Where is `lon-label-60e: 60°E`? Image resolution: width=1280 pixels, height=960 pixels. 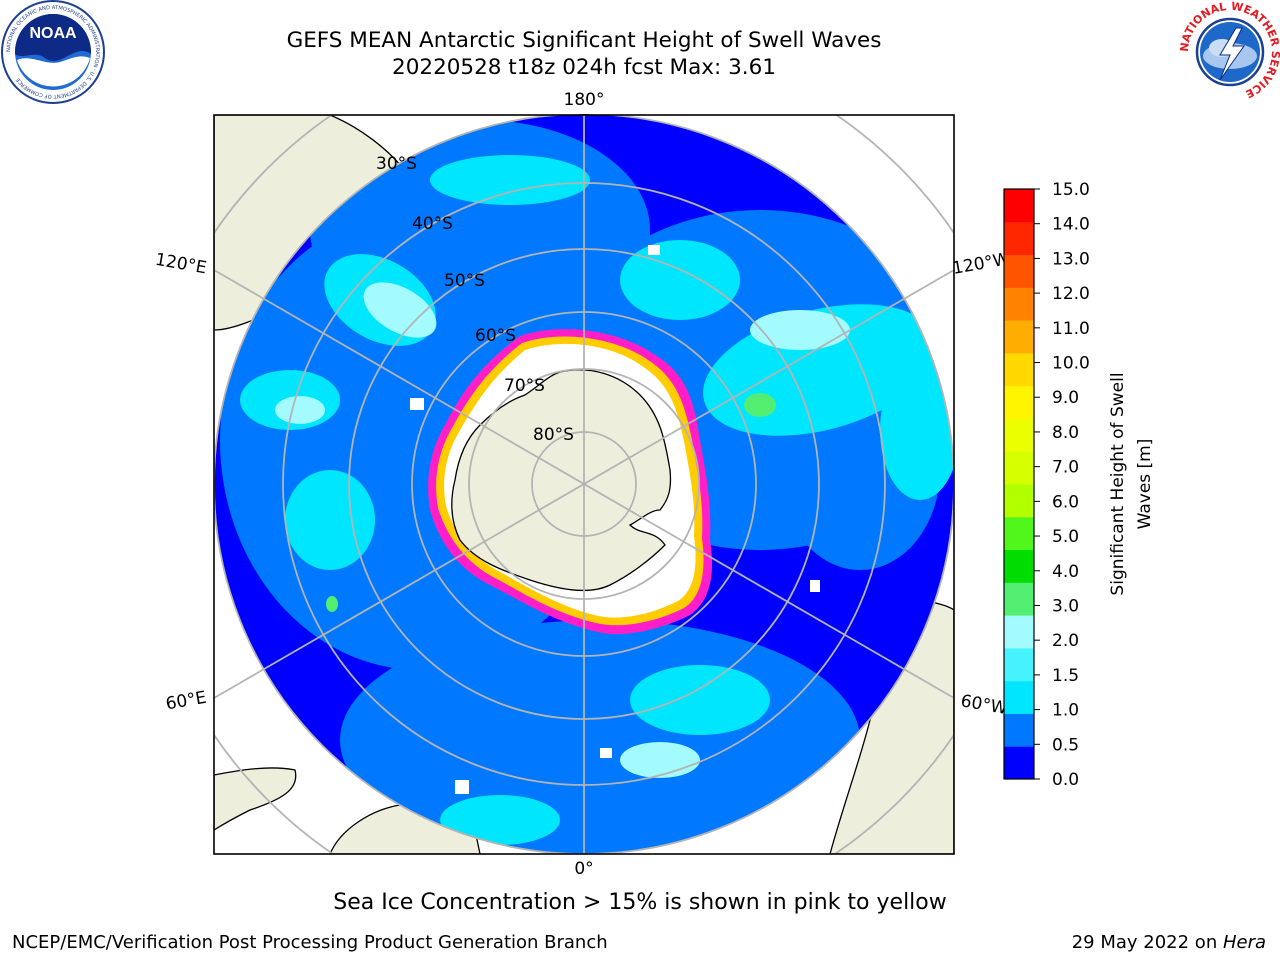
lon-label-60e: 60°E is located at coordinates (186, 701).